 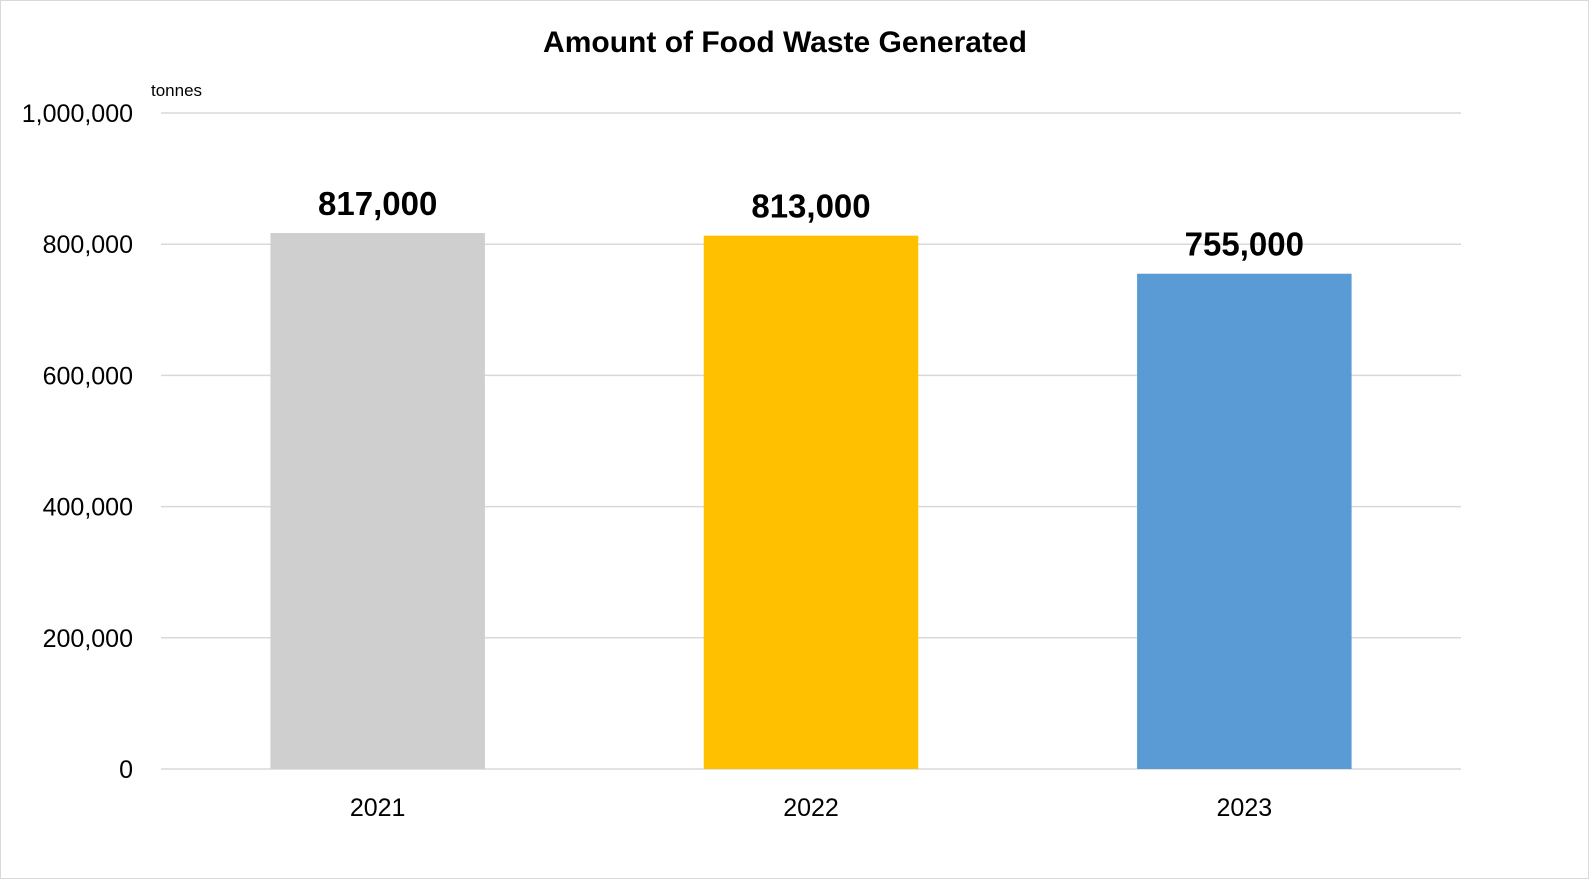 What do you see at coordinates (88, 245) in the screenshot?
I see `y-tick-label: 800,000` at bounding box center [88, 245].